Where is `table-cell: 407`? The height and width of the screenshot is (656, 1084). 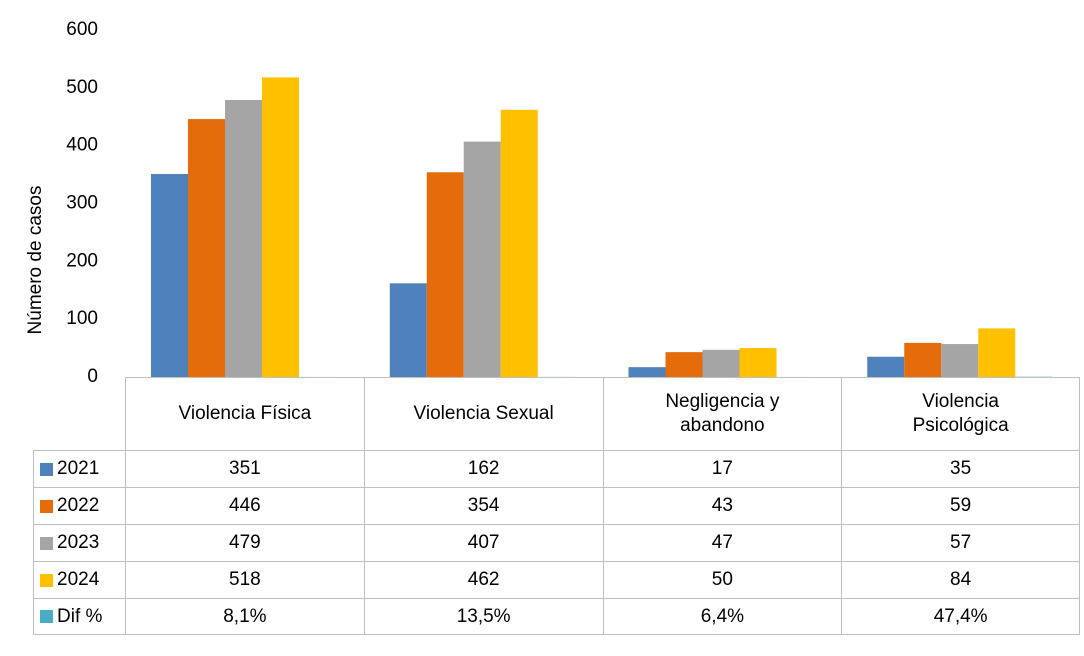
table-cell: 407 is located at coordinates (483, 542).